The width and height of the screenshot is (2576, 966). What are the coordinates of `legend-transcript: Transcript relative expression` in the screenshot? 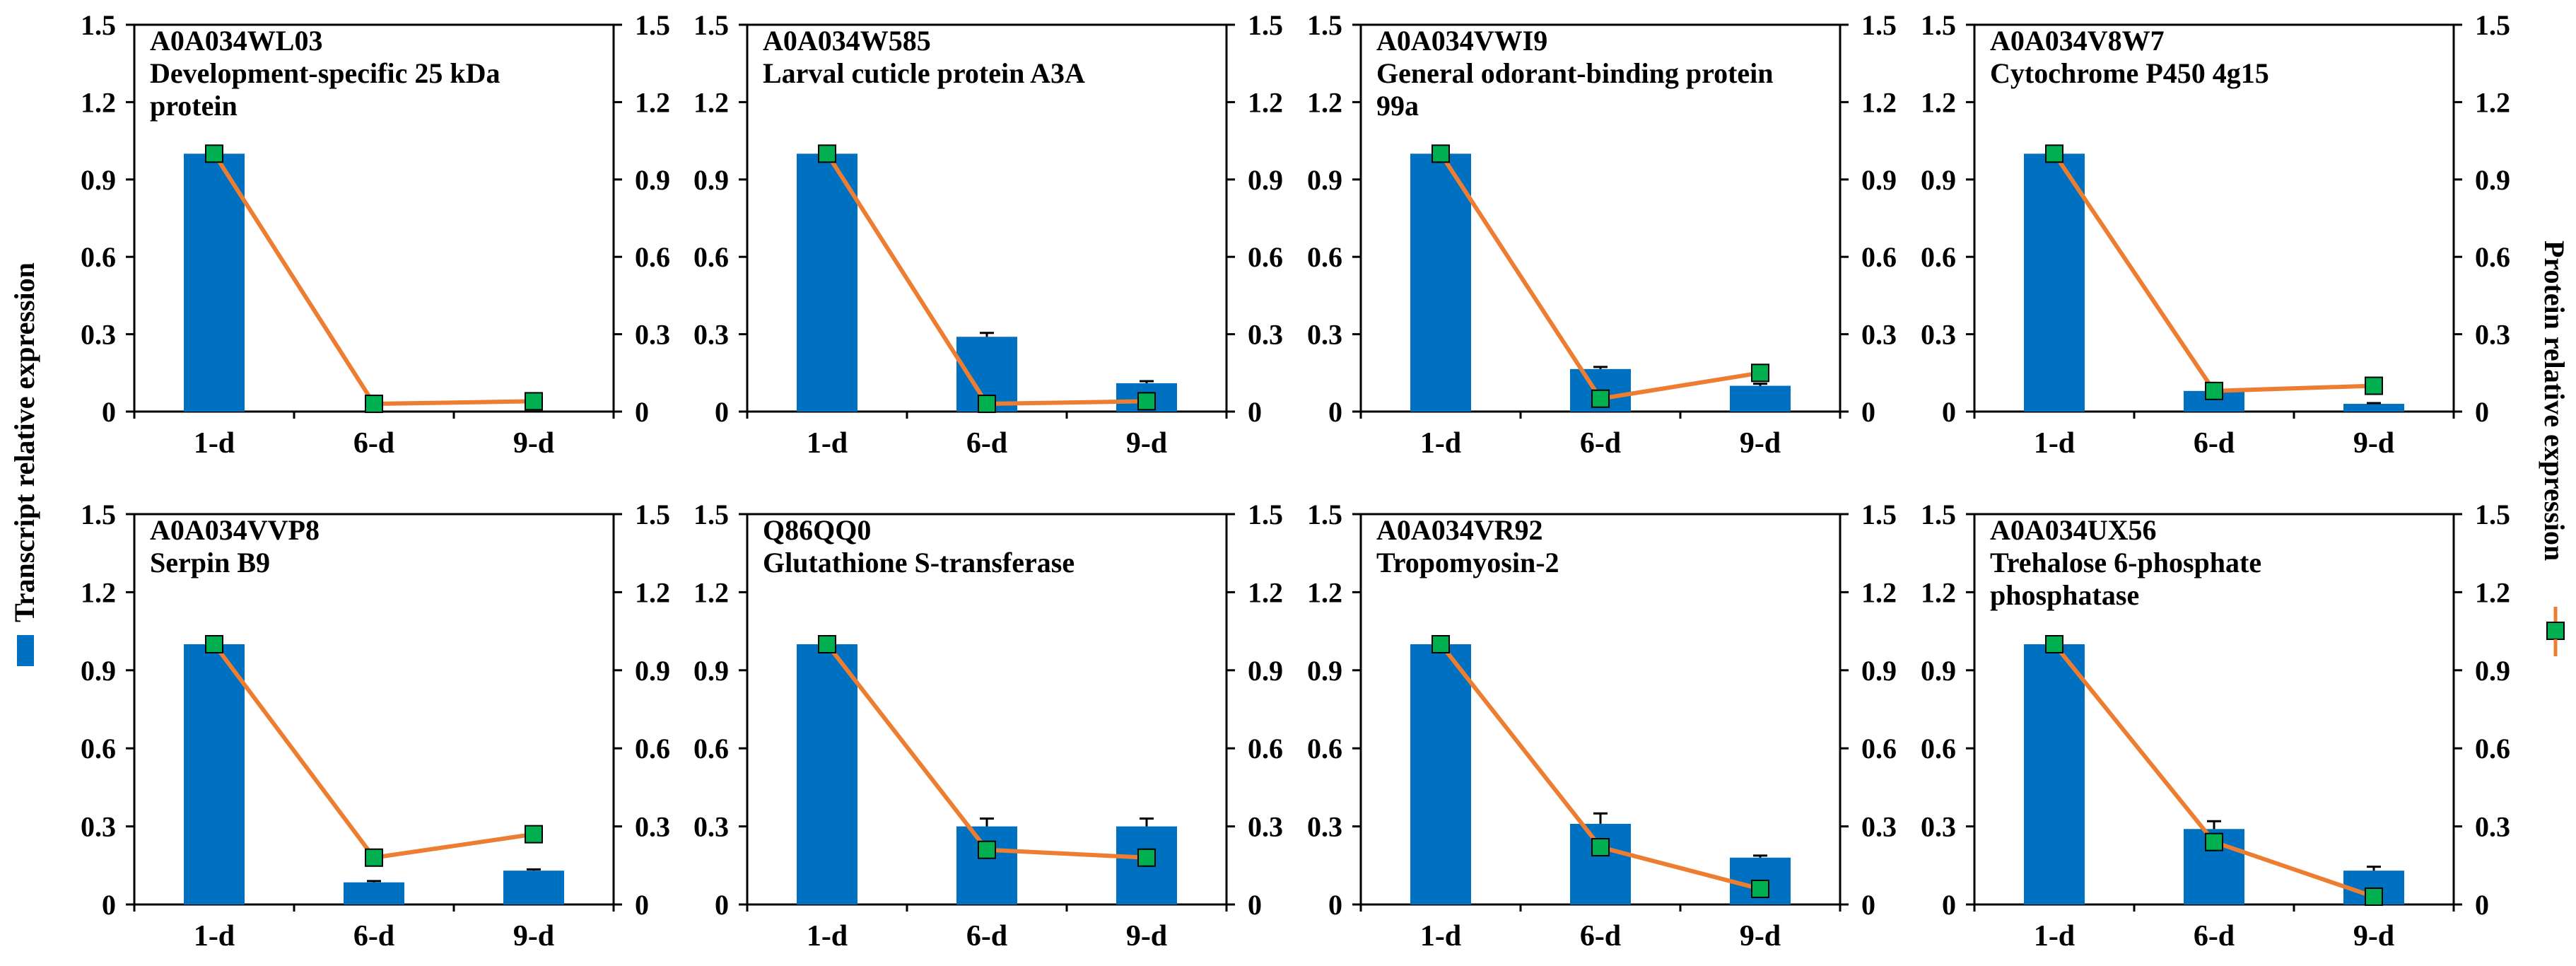 It's located at (24, 464).